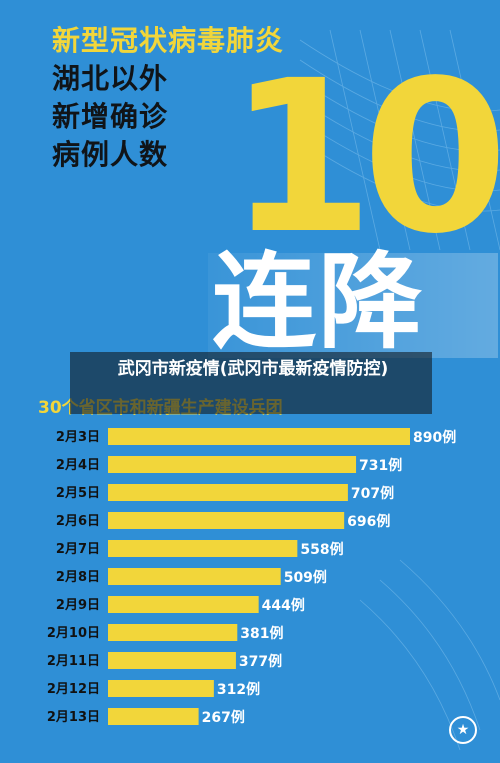 The image size is (500, 763). I want to click on category-label: 2月6日, so click(78, 521).